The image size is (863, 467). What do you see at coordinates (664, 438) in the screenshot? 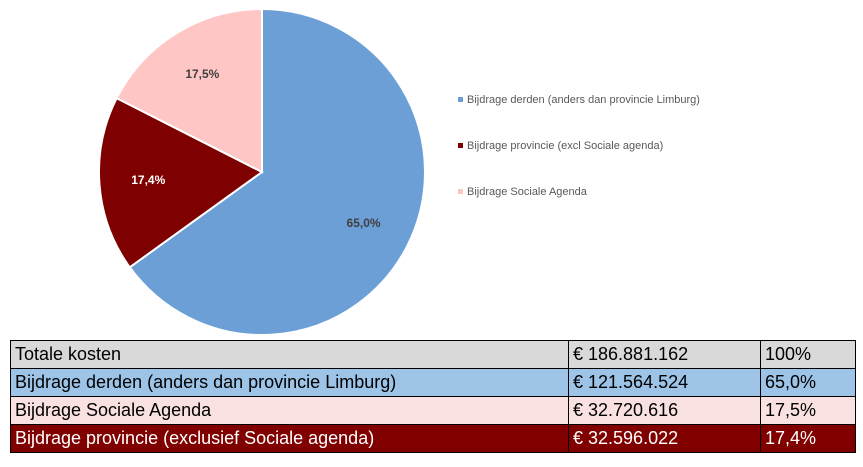
I see `table-cell: € 32.596.022` at bounding box center [664, 438].